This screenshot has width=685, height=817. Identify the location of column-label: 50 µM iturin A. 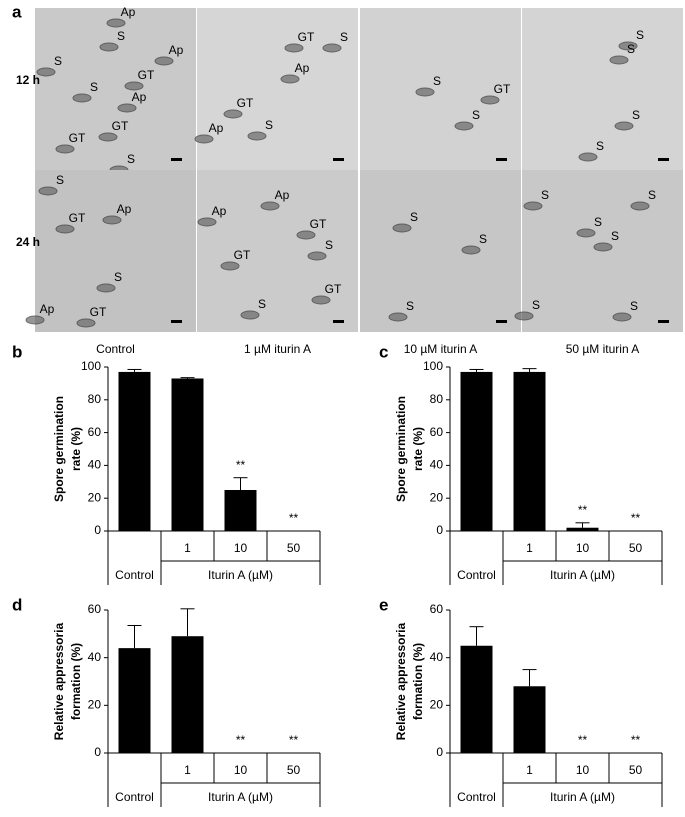
(603, 349).